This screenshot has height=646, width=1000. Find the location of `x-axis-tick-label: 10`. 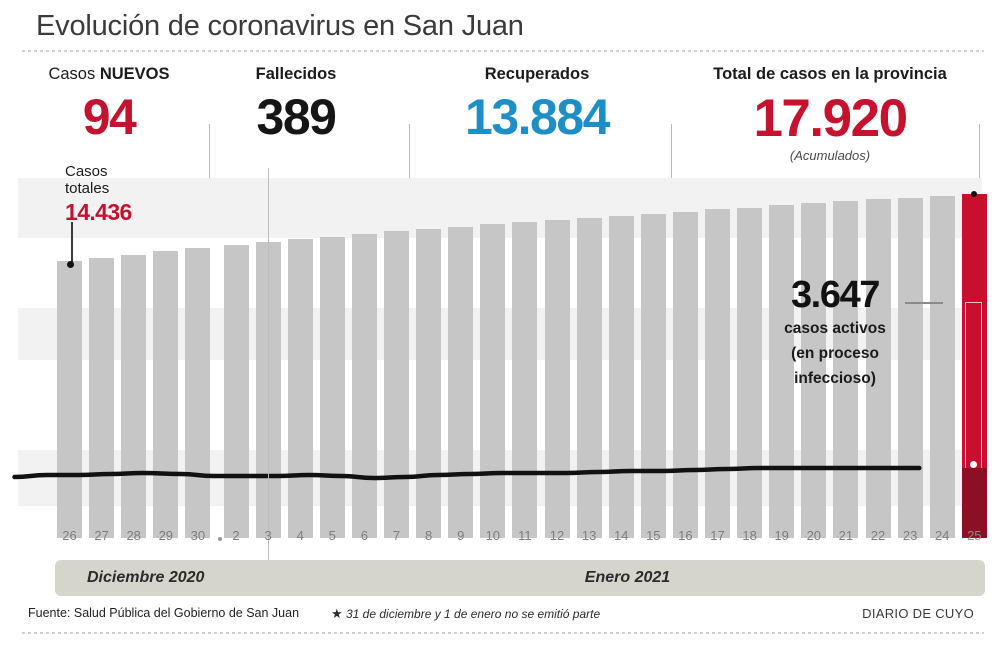

x-axis-tick-label: 10 is located at coordinates (493, 535).